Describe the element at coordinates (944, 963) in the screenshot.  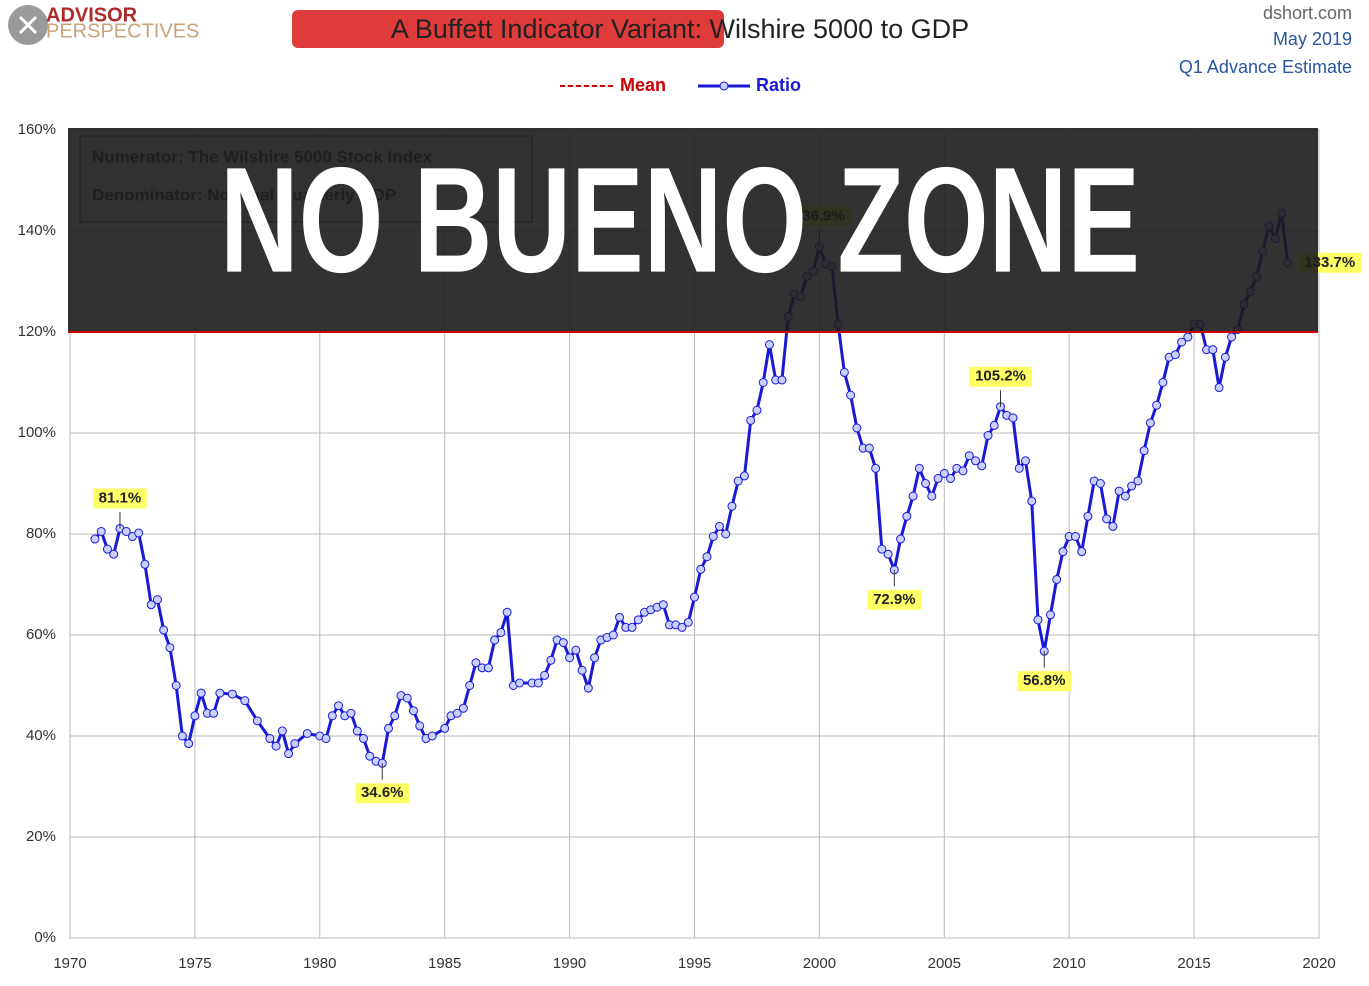
I see `x-tick-label: 2005` at that location.